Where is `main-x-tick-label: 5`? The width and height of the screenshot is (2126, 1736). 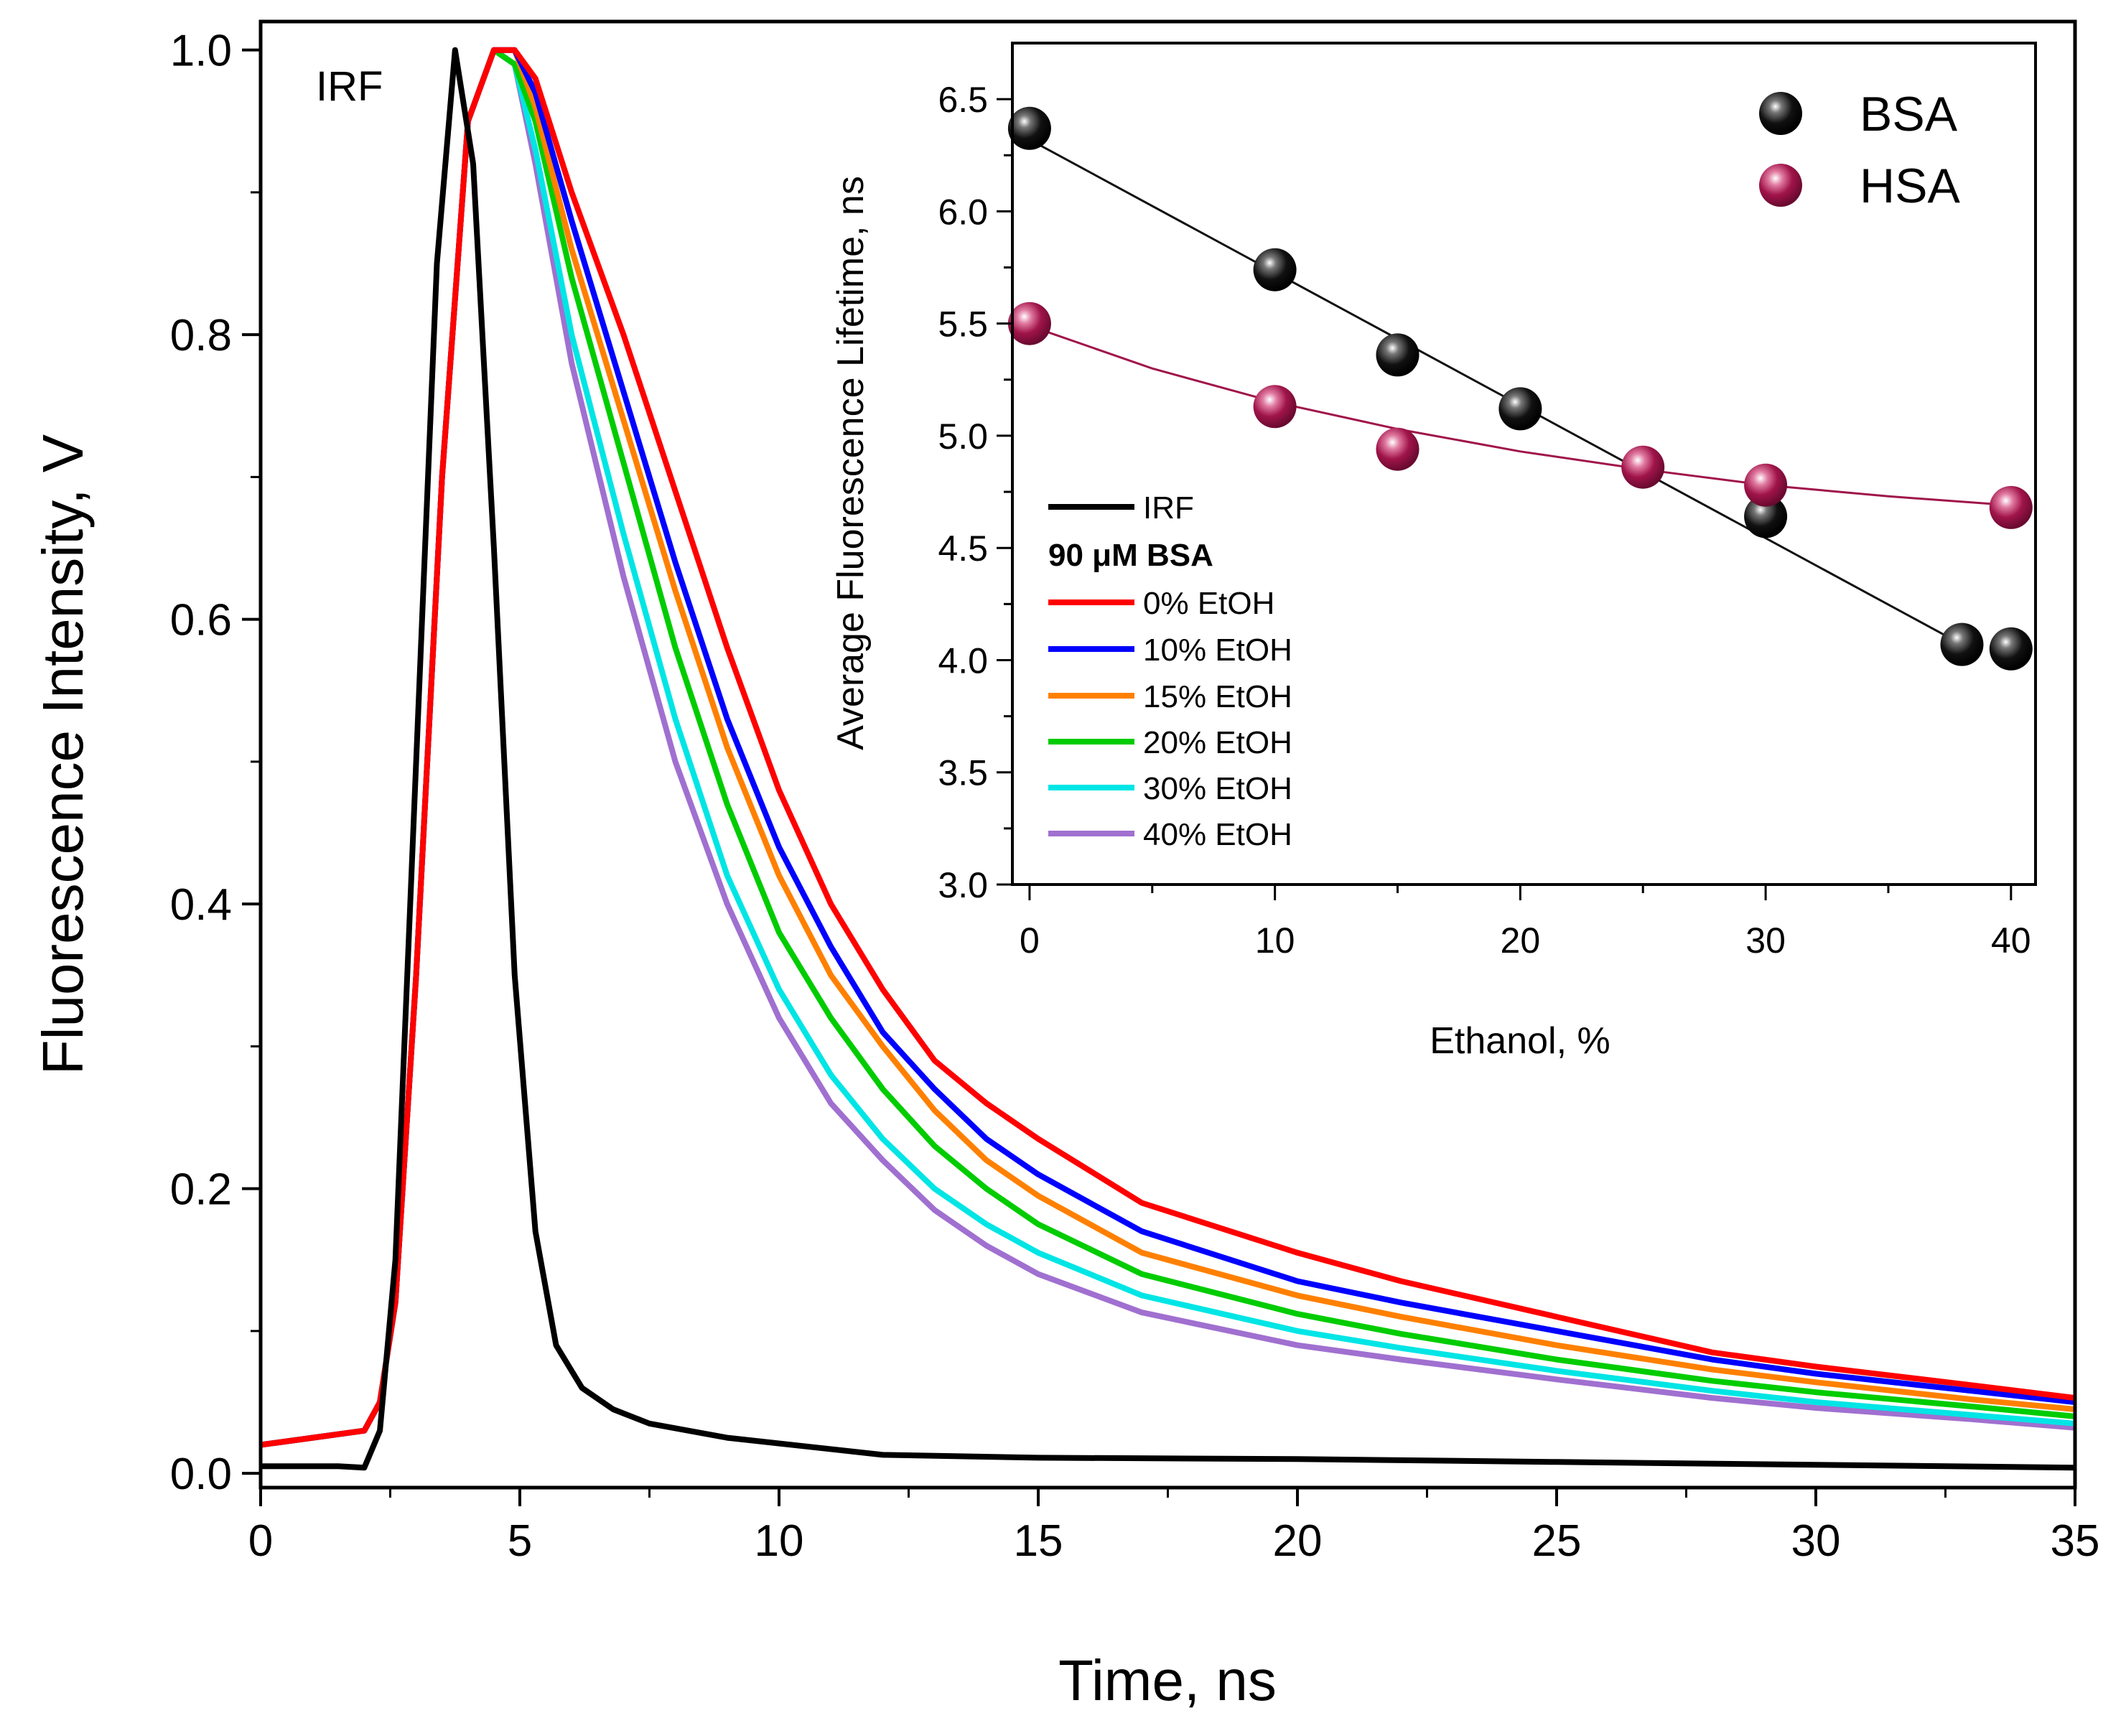 main-x-tick-label: 5 is located at coordinates (520, 1541).